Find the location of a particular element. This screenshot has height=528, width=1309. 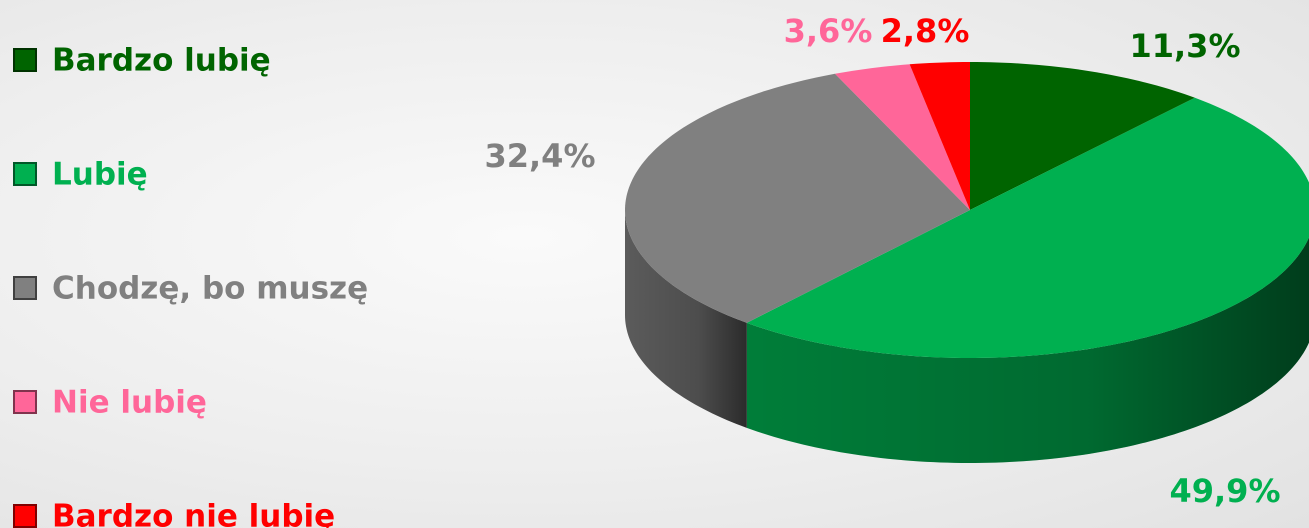

legend-label: Nie lubię is located at coordinates (129, 403).